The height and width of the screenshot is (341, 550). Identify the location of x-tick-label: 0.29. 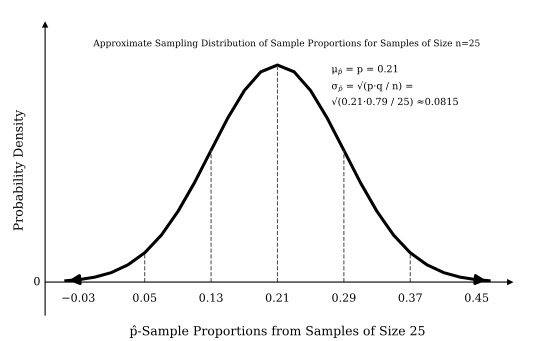
(344, 297).